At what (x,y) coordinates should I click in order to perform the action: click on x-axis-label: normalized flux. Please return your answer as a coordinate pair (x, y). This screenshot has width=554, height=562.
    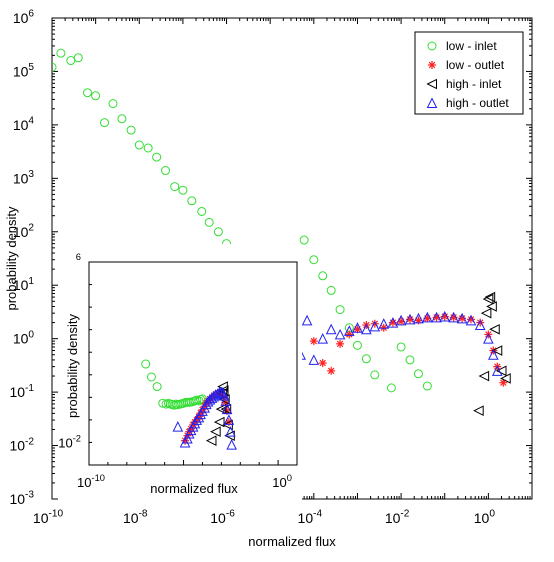
    Looking at the image, I should click on (292, 541).